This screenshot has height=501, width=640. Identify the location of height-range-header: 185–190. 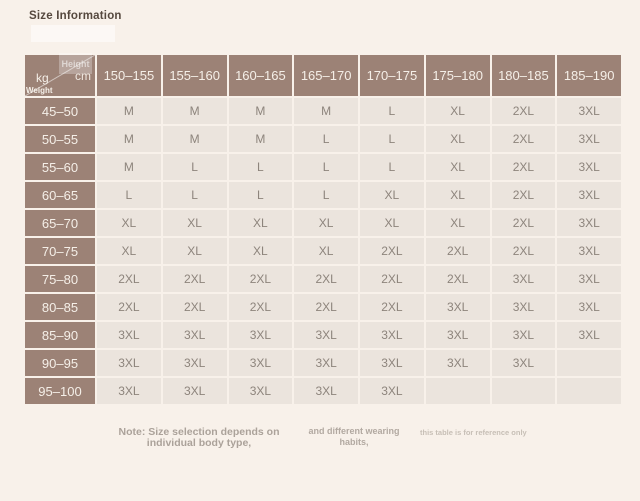
(589, 75).